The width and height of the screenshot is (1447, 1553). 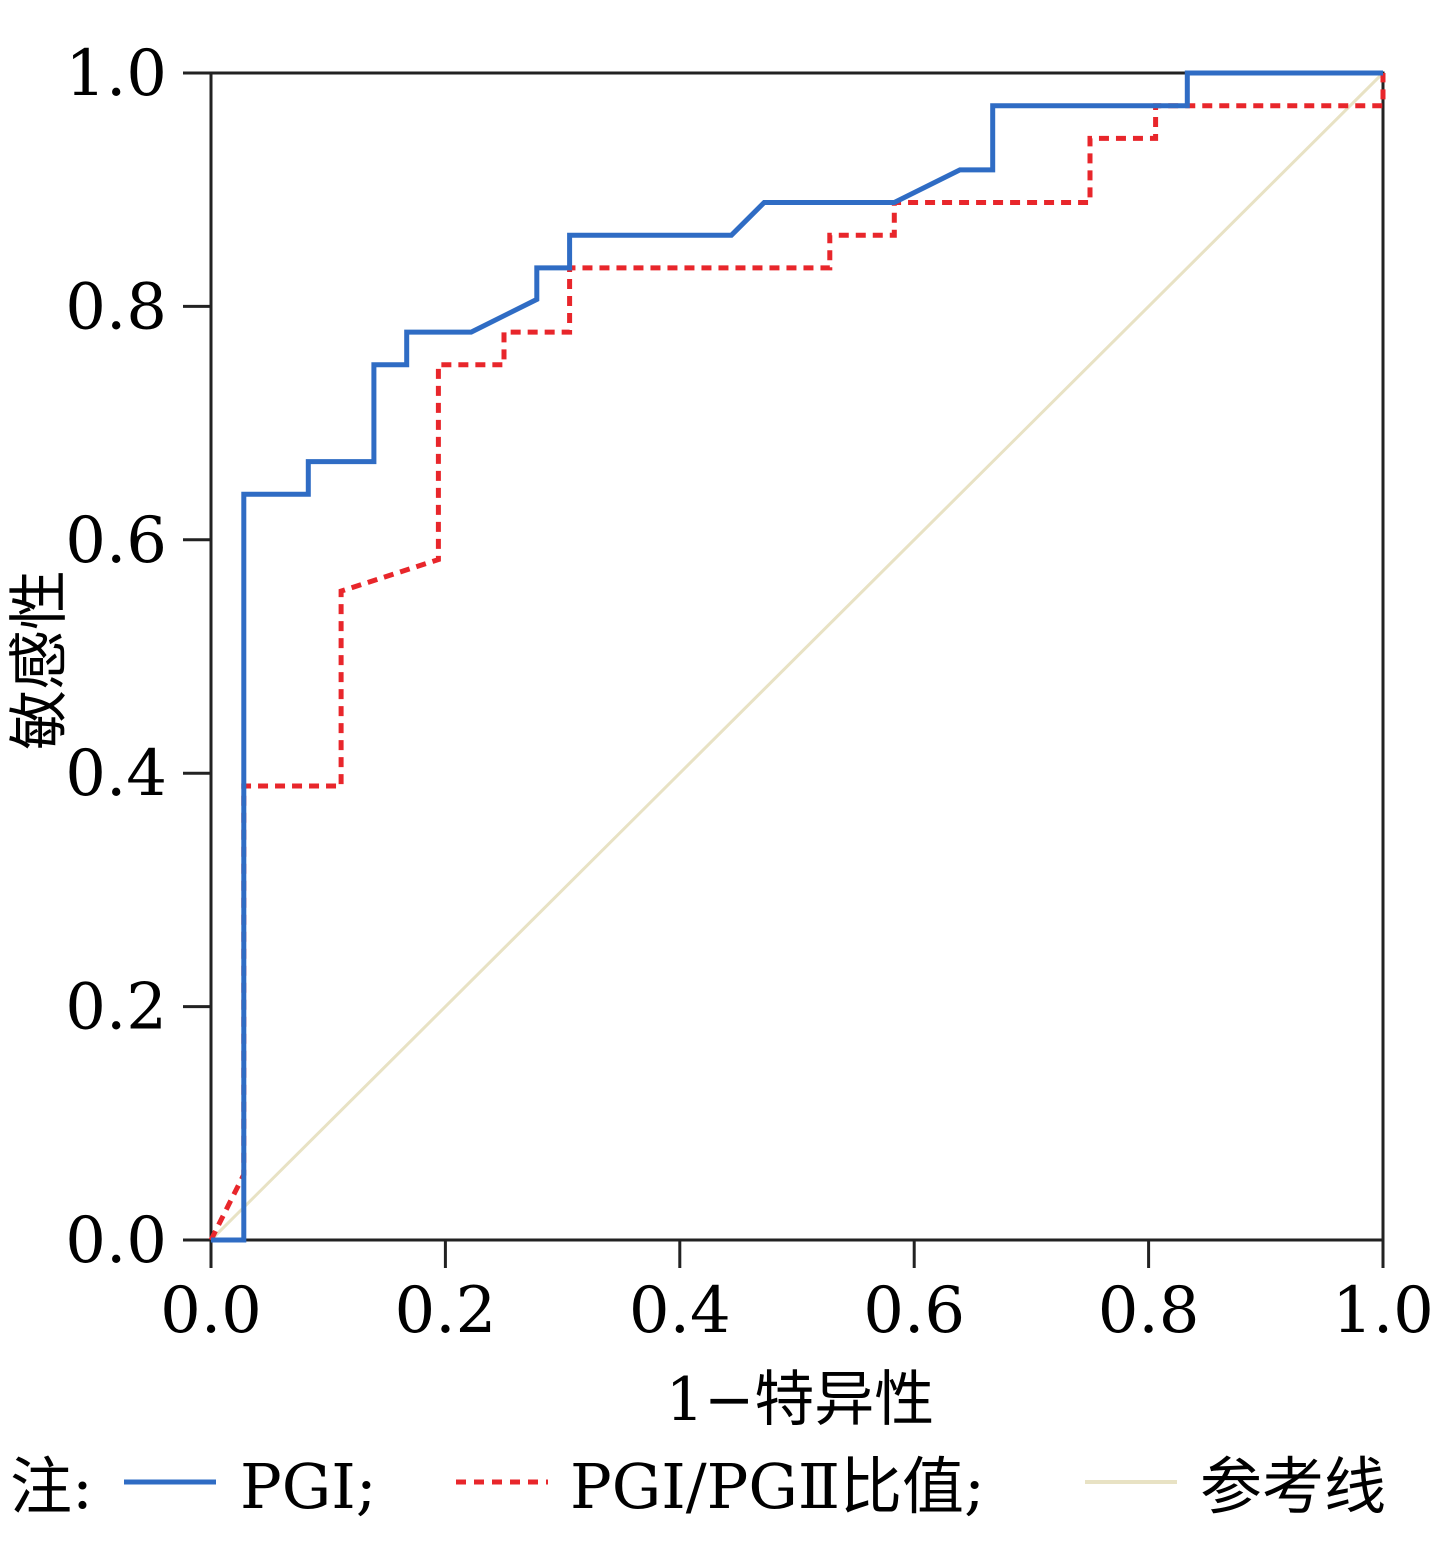 What do you see at coordinates (211, 1311) in the screenshot?
I see `x-tick-label: 0.0` at bounding box center [211, 1311].